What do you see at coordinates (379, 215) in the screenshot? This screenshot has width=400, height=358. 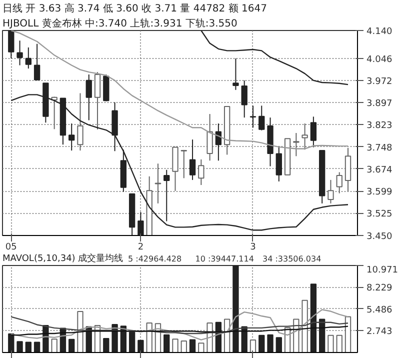 I see `y-tick-label: 3.525` at bounding box center [379, 215].